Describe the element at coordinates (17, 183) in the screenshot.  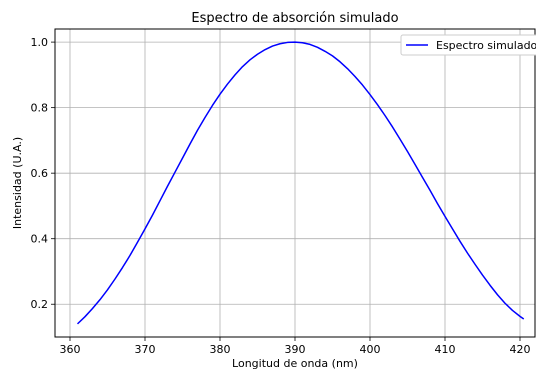
I see `y-axis-label: Intensidad (U.A.)` at that location.